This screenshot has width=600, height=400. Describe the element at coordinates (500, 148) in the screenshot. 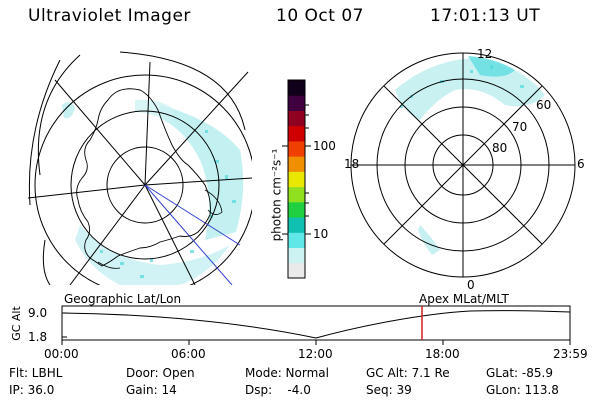

I see `mlat-label-80: 80` at that location.